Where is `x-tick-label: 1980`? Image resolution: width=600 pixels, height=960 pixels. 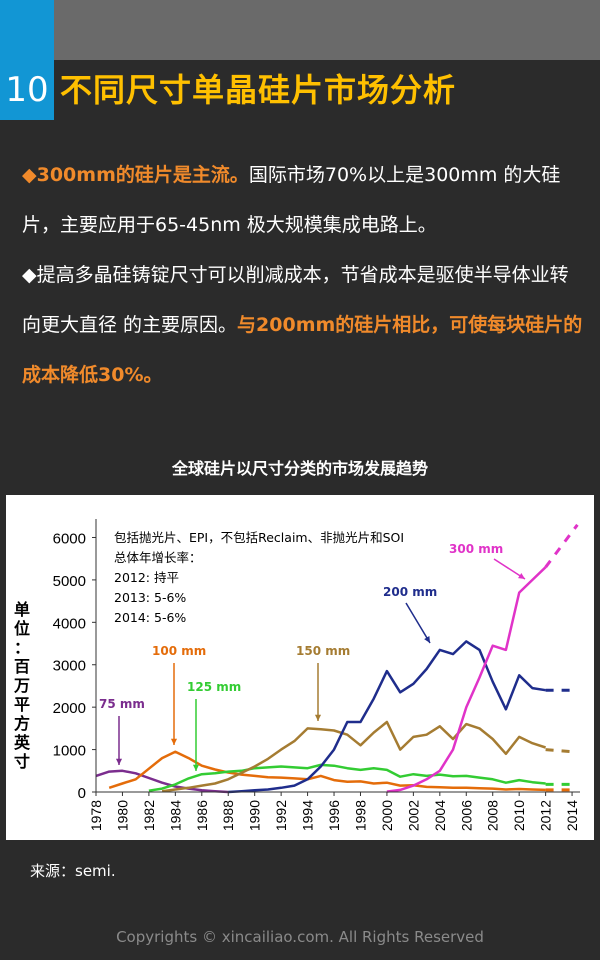 x-tick-label: 1980 is located at coordinates (122, 815).